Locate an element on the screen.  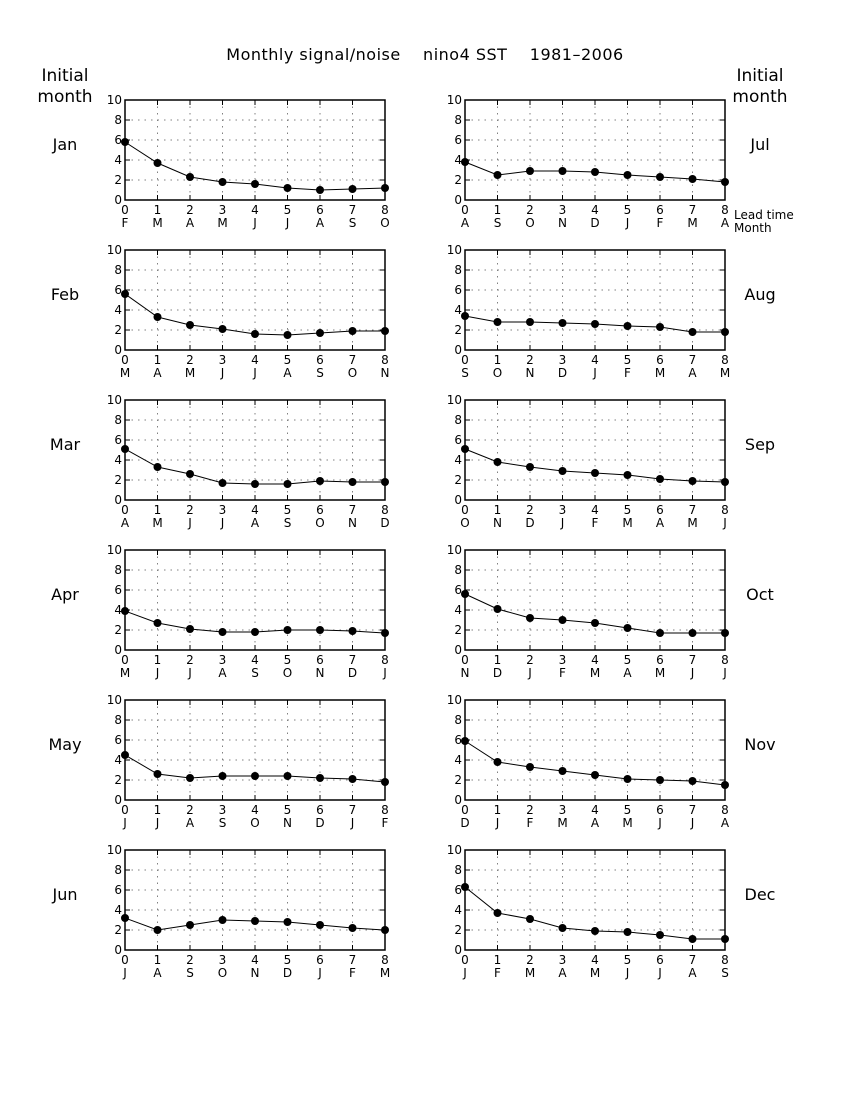
x-month-label: N is located at coordinates (530, 373).